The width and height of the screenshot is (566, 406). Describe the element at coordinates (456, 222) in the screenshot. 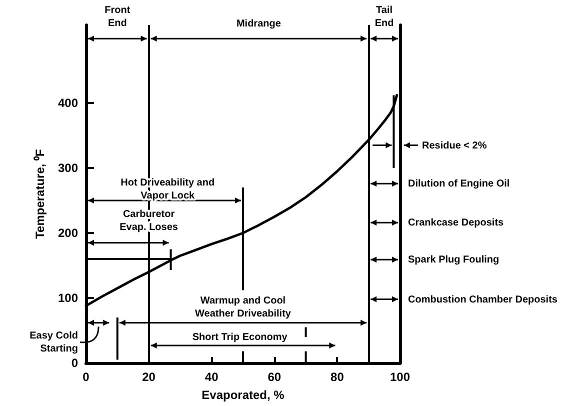

I see `text: Crankcase Deposits` at that location.